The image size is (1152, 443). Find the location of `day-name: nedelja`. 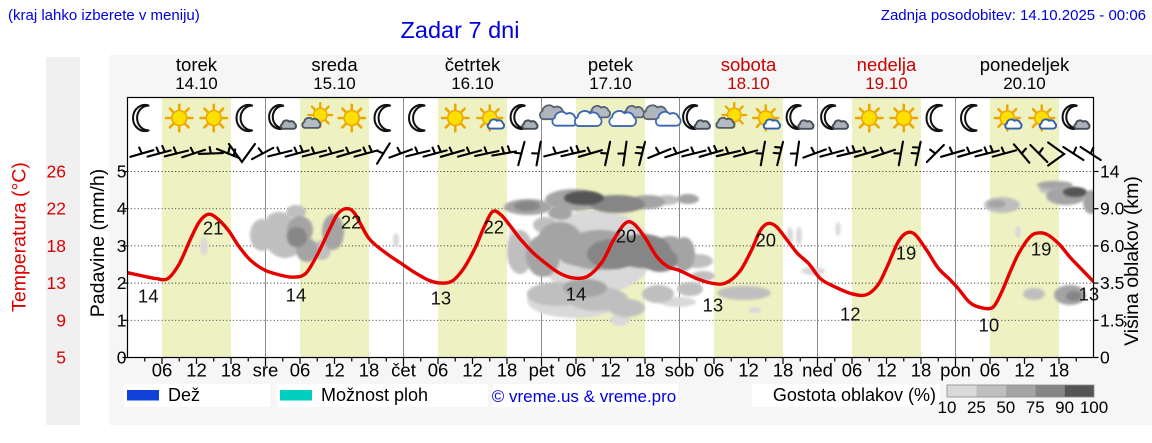

day-name: nedelja is located at coordinates (887, 64).